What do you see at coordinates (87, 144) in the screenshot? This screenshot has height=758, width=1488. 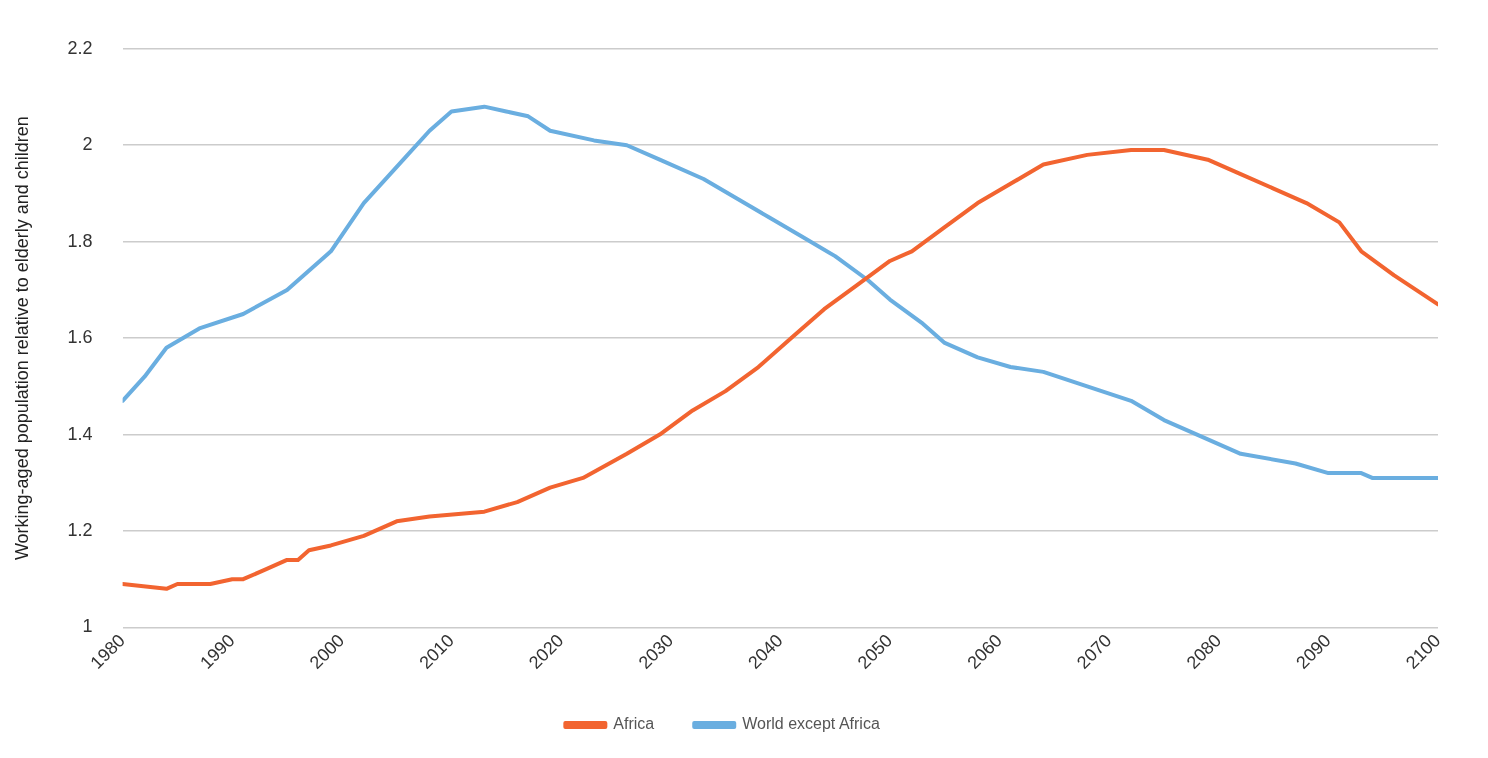 I see `y-tick-label: 2` at bounding box center [87, 144].